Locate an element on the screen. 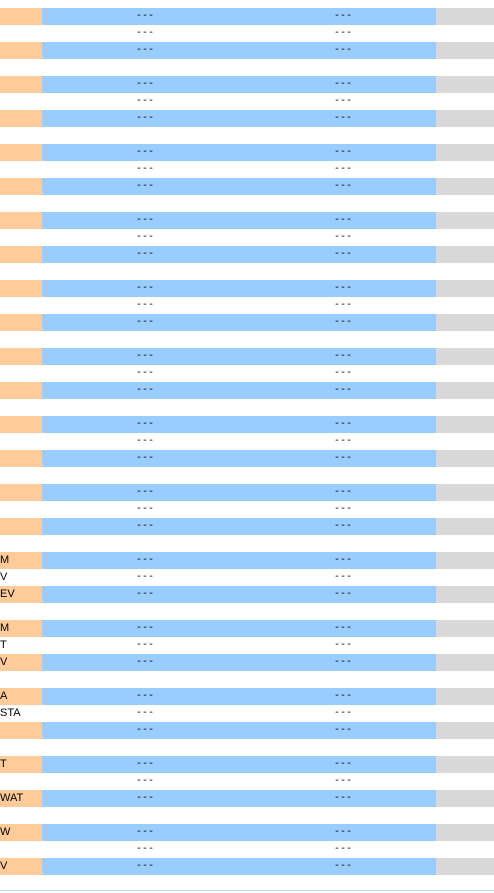 This screenshot has height=893, width=494. grid-bottom-border is located at coordinates (247, 890).